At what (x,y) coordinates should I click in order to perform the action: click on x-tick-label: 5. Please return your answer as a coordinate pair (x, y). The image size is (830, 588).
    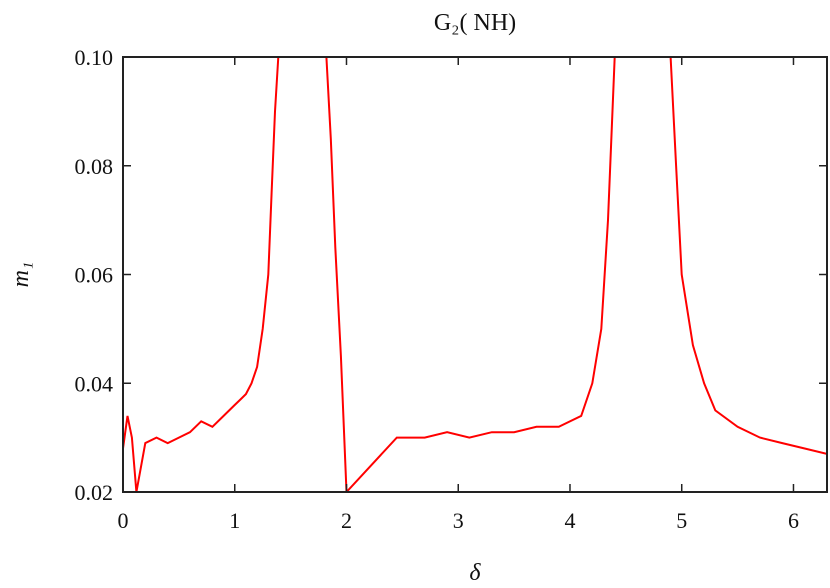
    Looking at the image, I should click on (681, 520).